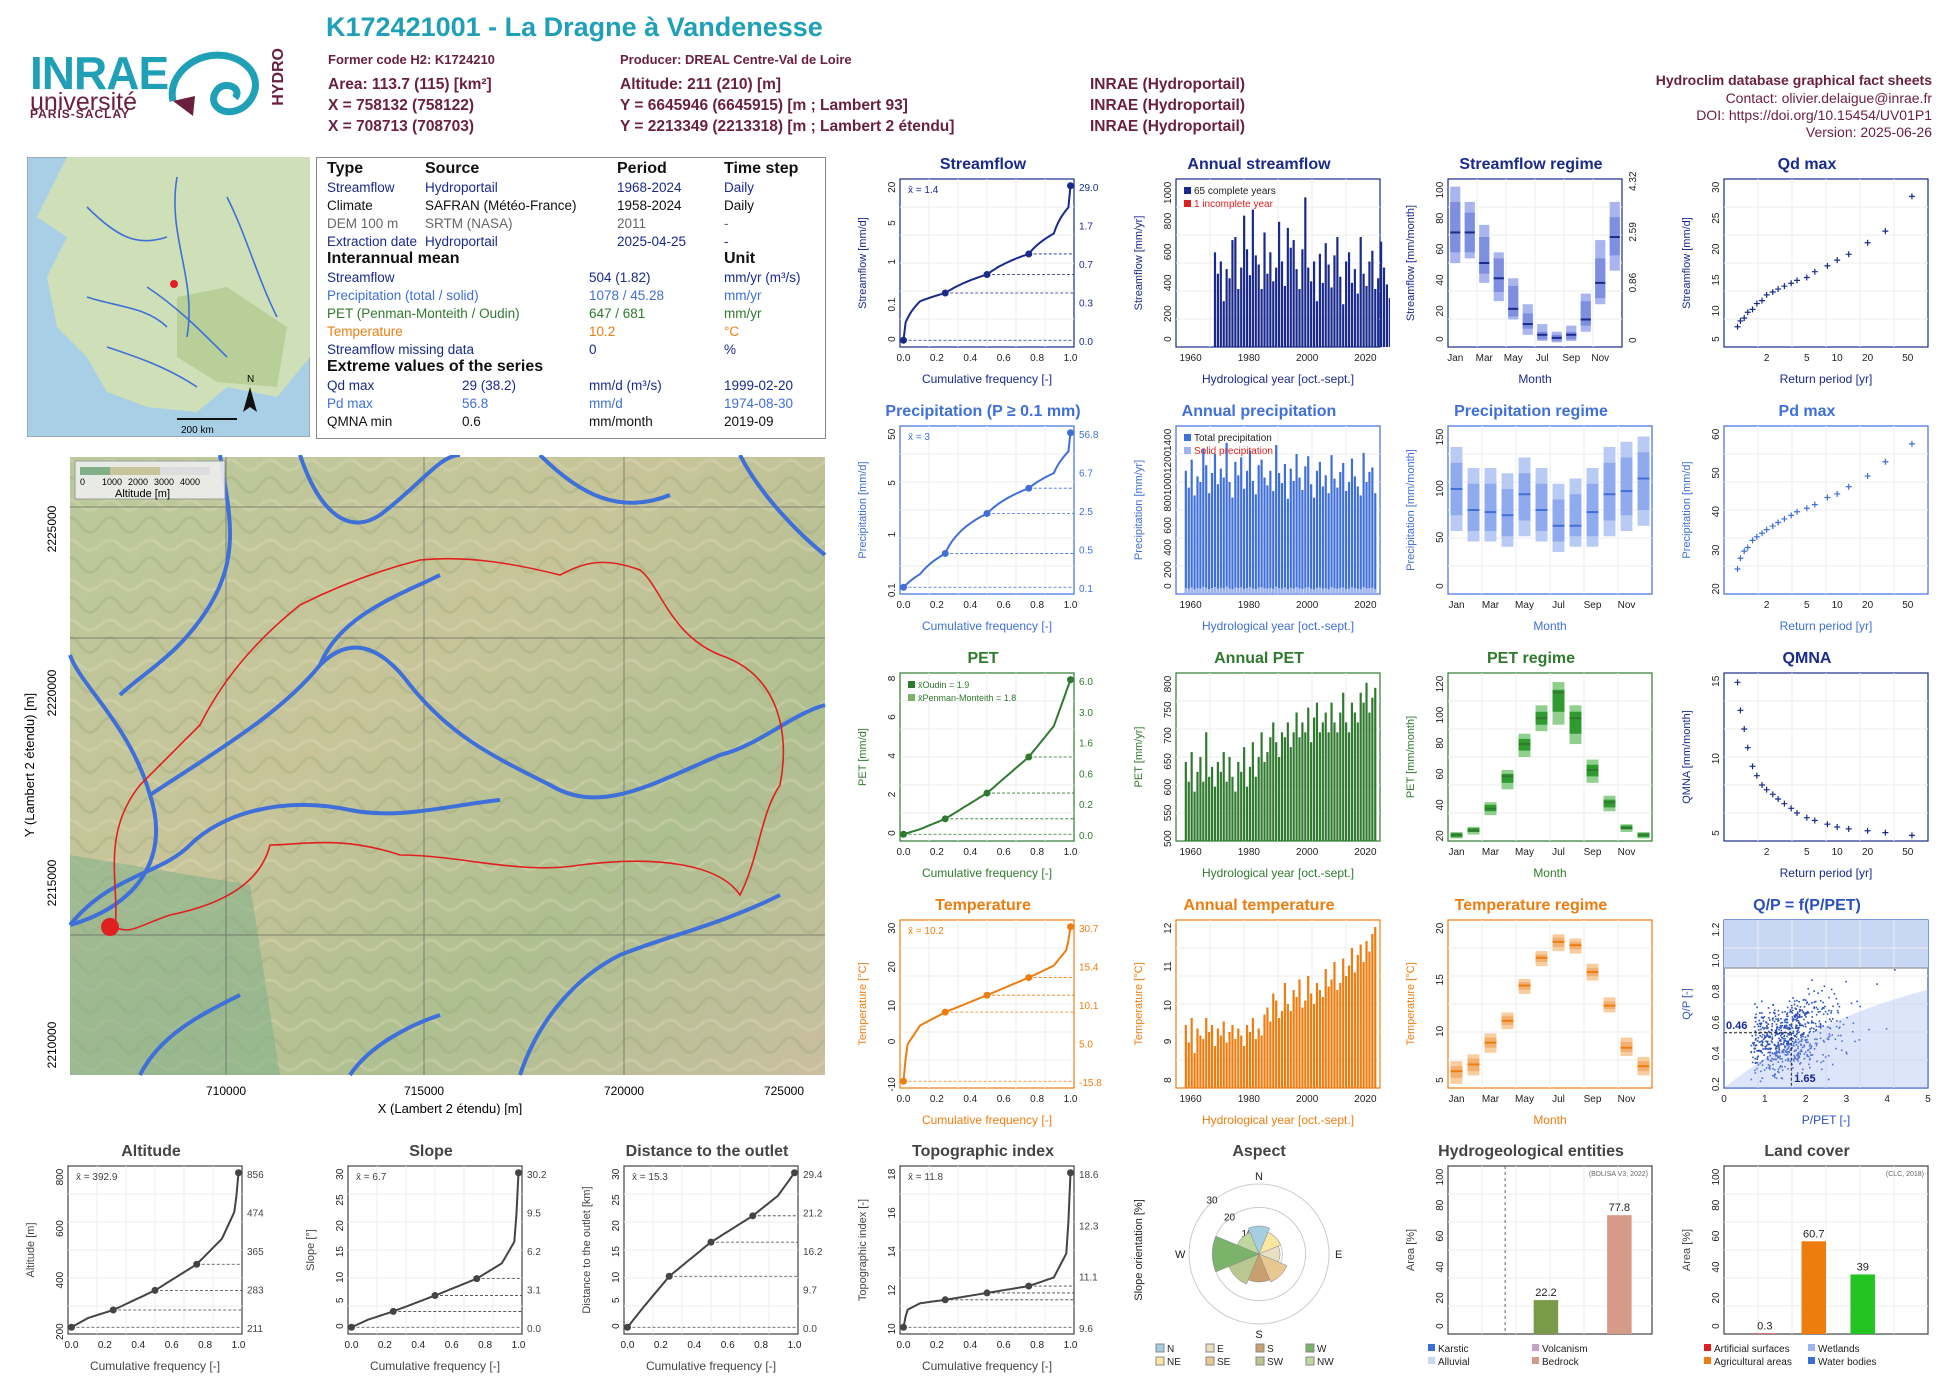  Describe the element at coordinates (970, 358) in the screenshot. I see `xtick-label: 0.4` at that location.